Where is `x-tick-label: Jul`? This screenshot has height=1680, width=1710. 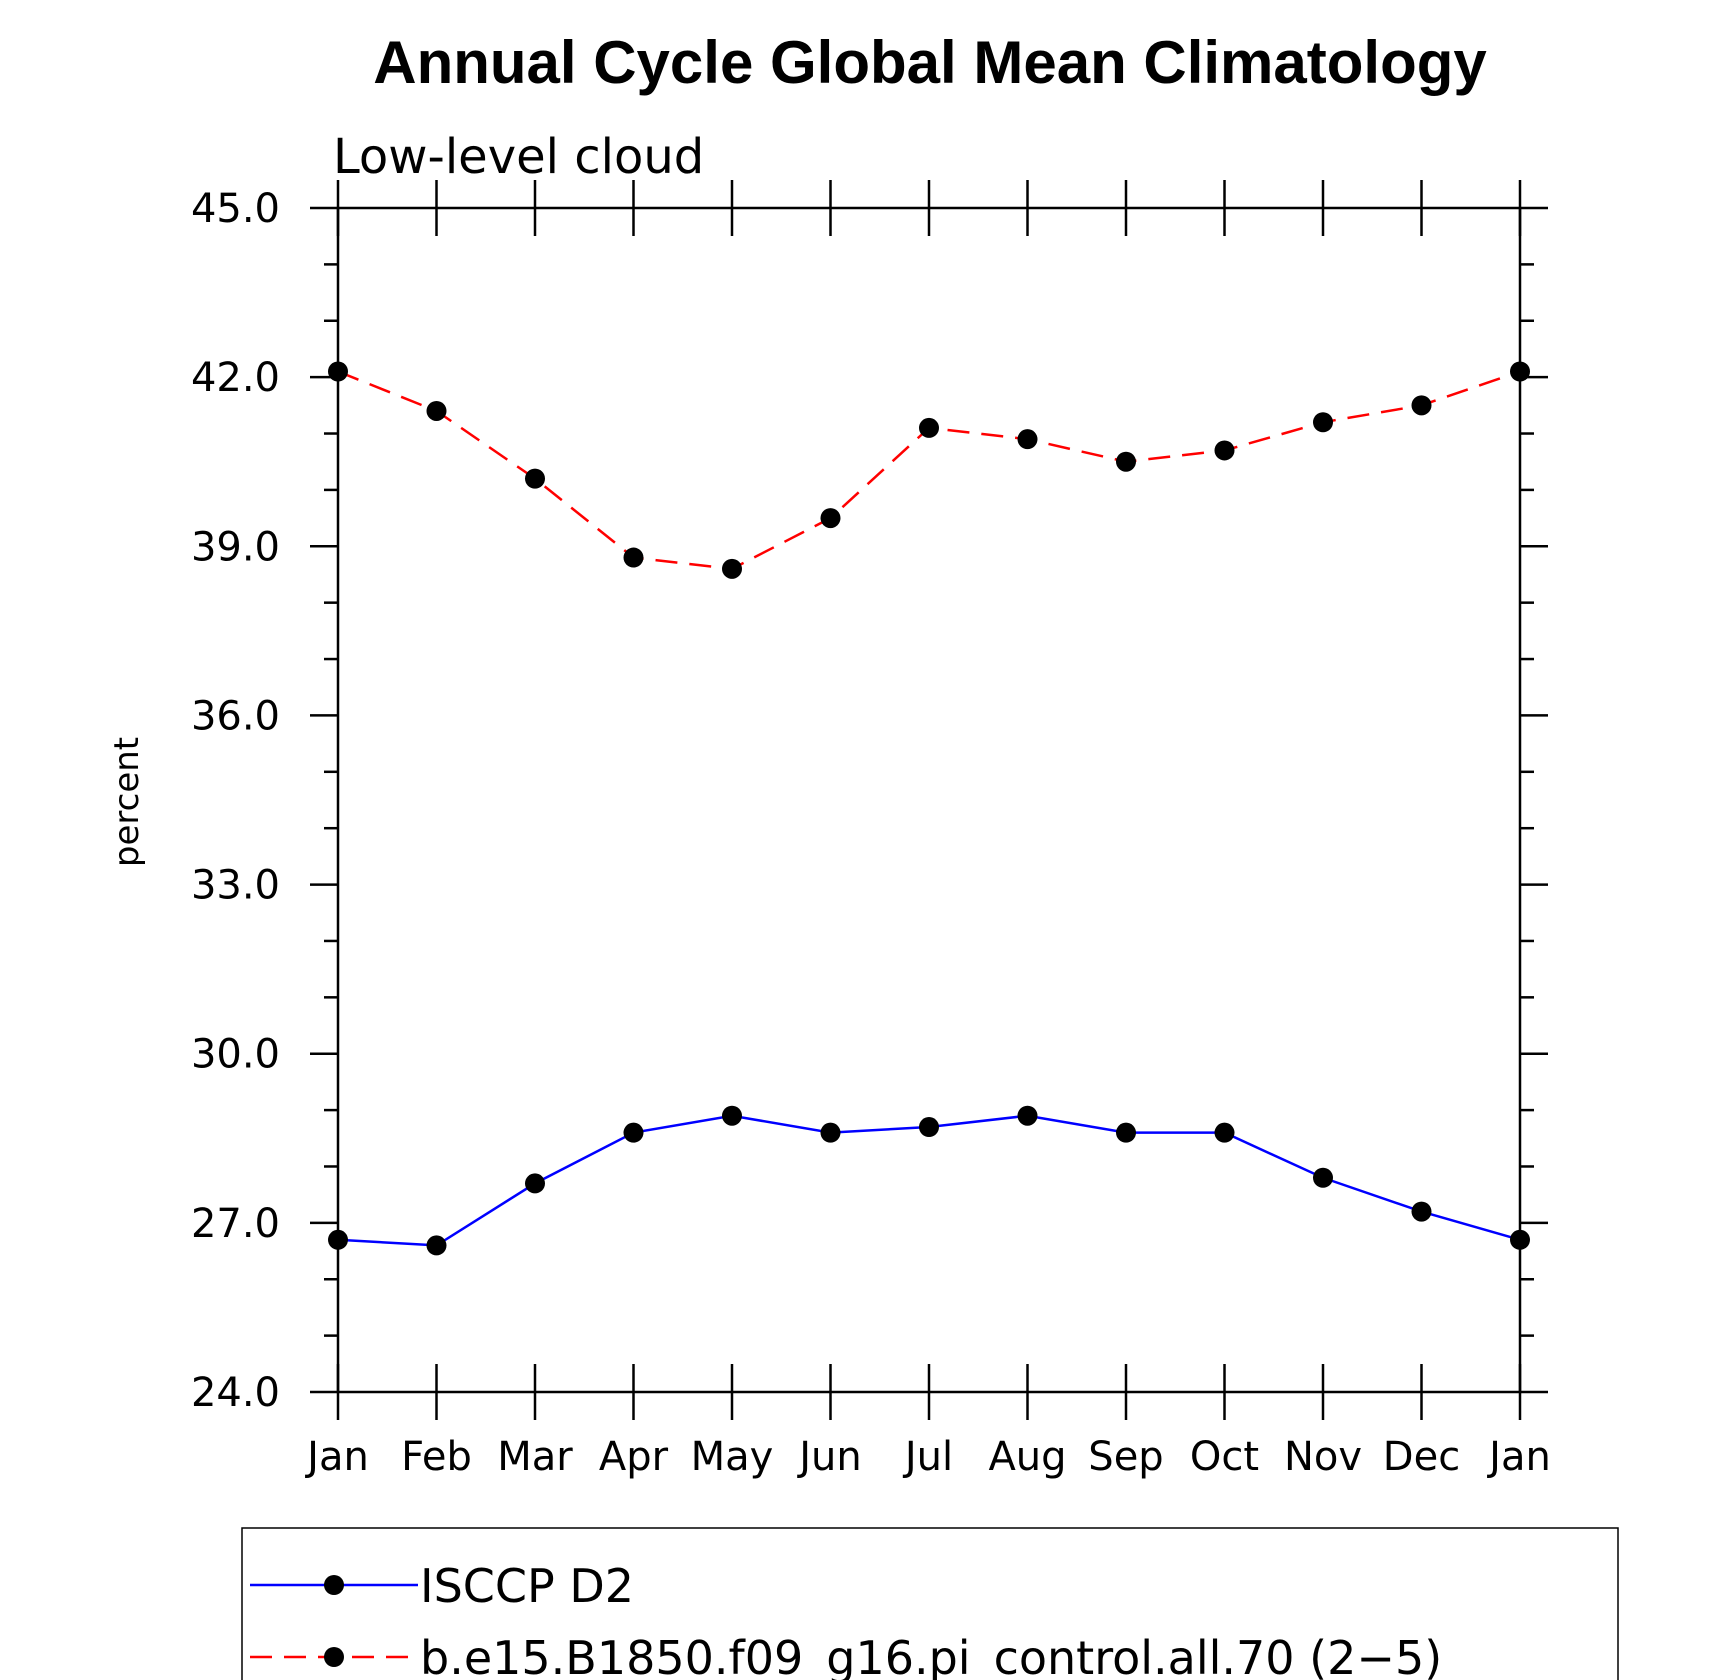
x-tick-label: Jul is located at coordinates (927, 1457).